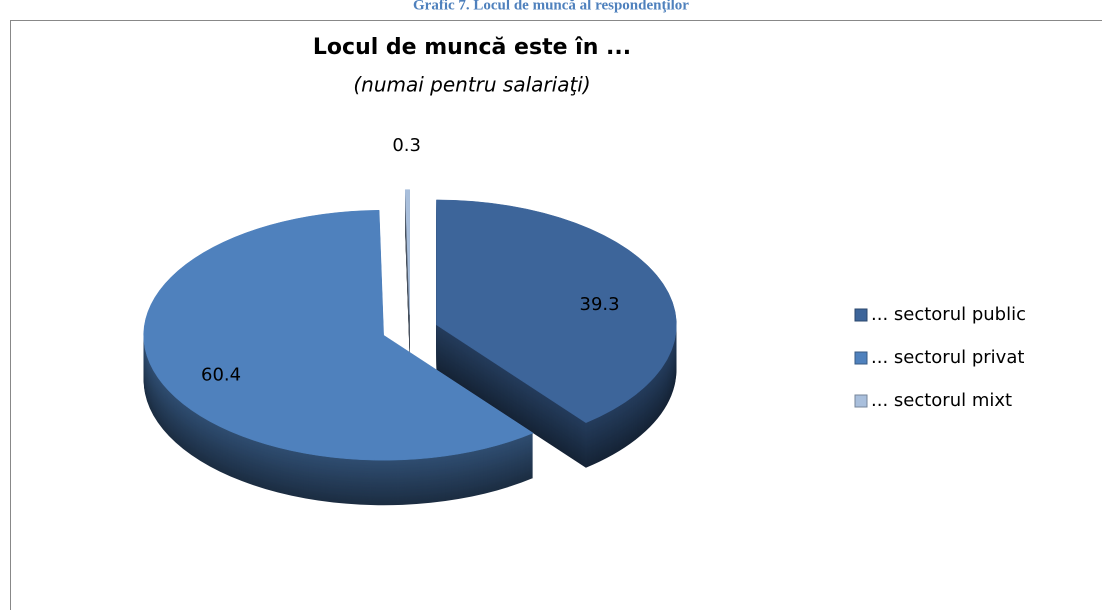 Image resolution: width=1102 pixels, height=610 pixels. What do you see at coordinates (948, 314) in the screenshot?
I see `legend-label: ... sectorul public` at bounding box center [948, 314].